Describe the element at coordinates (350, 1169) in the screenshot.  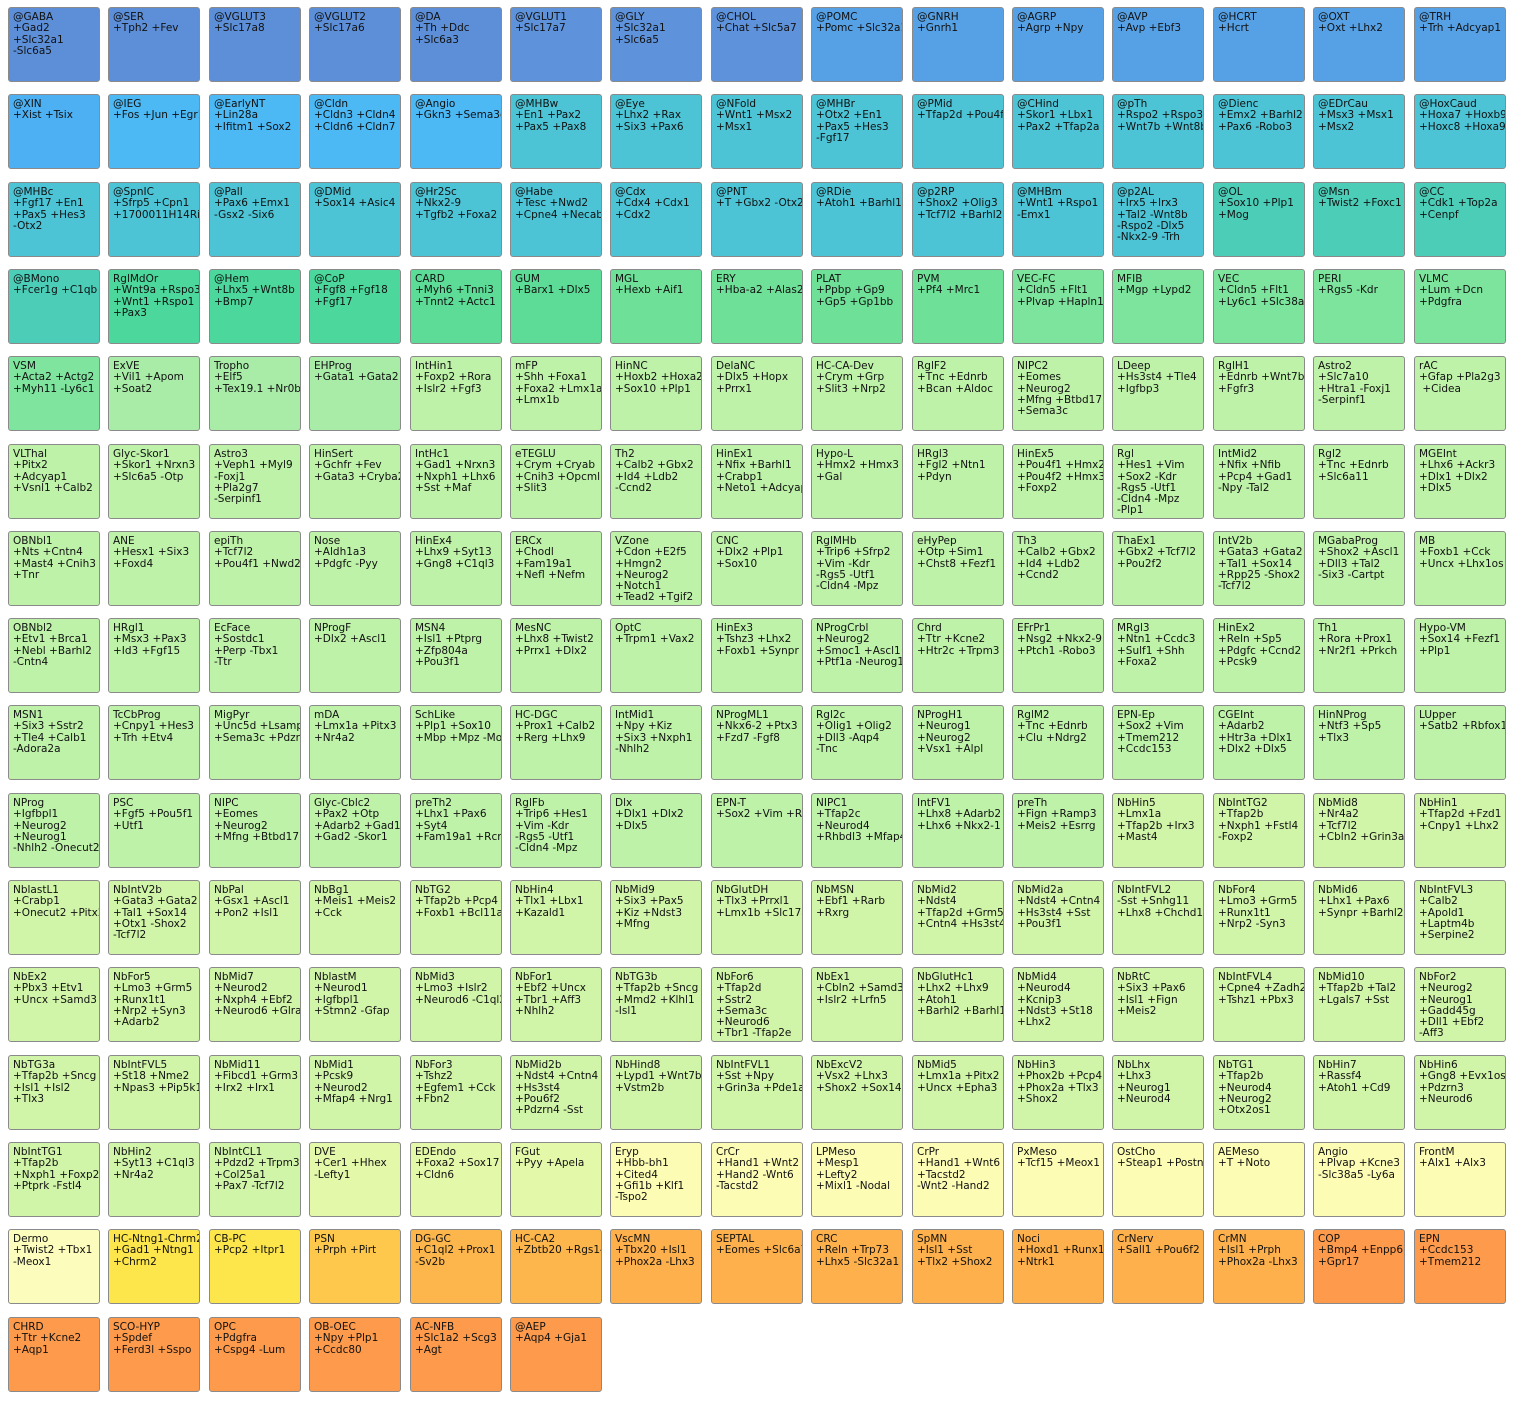
I see `tile-markers: +Cer1 +Hhex -Lefty1` at that location.